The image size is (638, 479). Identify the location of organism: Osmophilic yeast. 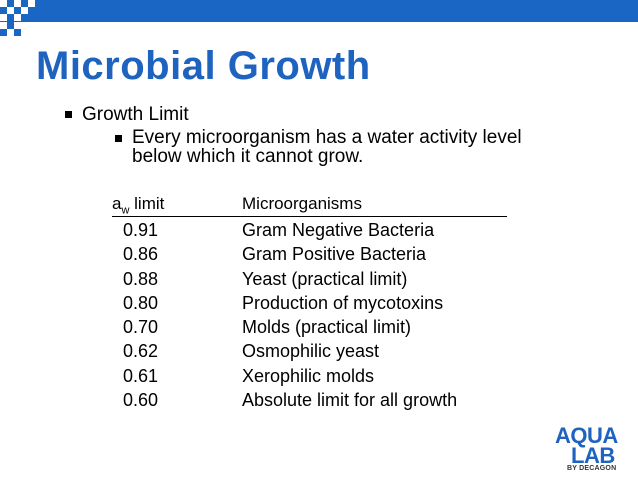
(311, 351).